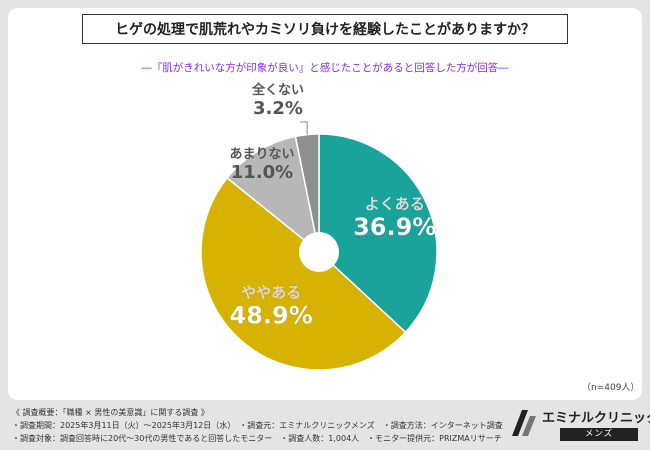 Image resolution: width=650 pixels, height=450 pixels. I want to click on logo-sub: メンズ, so click(599, 434).